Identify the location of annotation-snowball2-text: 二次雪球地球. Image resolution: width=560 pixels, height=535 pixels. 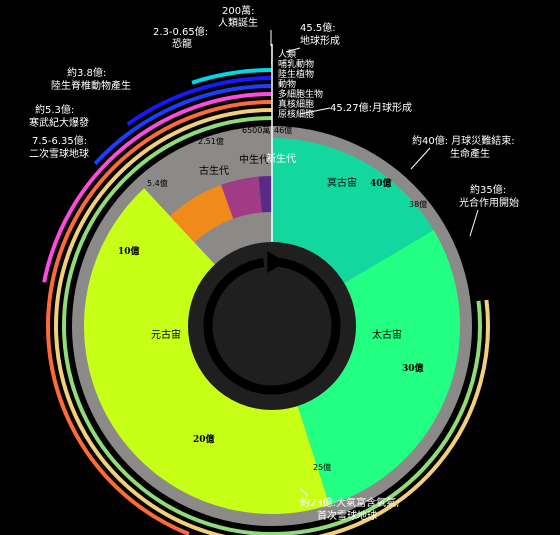
(59, 153).